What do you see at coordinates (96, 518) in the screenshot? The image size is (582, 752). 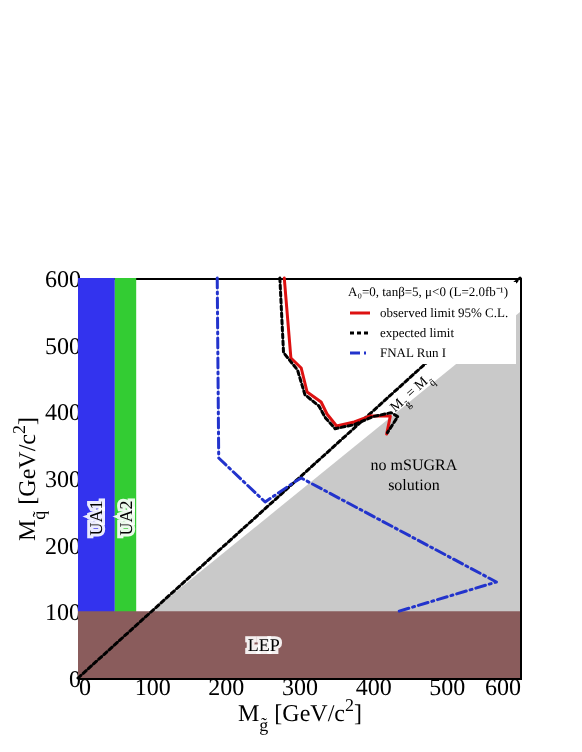 I see `band-label: UA1` at bounding box center [96, 518].